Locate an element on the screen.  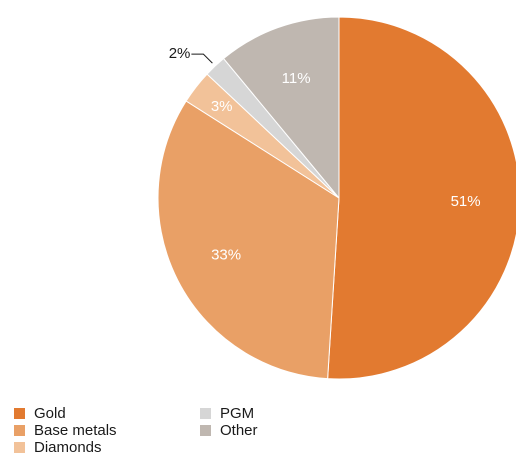
legend-item-gold: Gold is located at coordinates (40, 413).